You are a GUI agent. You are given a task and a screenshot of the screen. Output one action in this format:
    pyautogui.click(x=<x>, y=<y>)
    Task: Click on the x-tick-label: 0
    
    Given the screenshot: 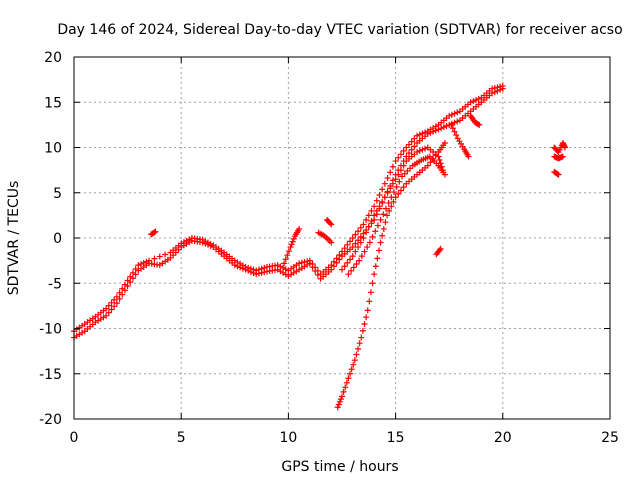 What is the action you would take?
    pyautogui.click(x=74, y=438)
    